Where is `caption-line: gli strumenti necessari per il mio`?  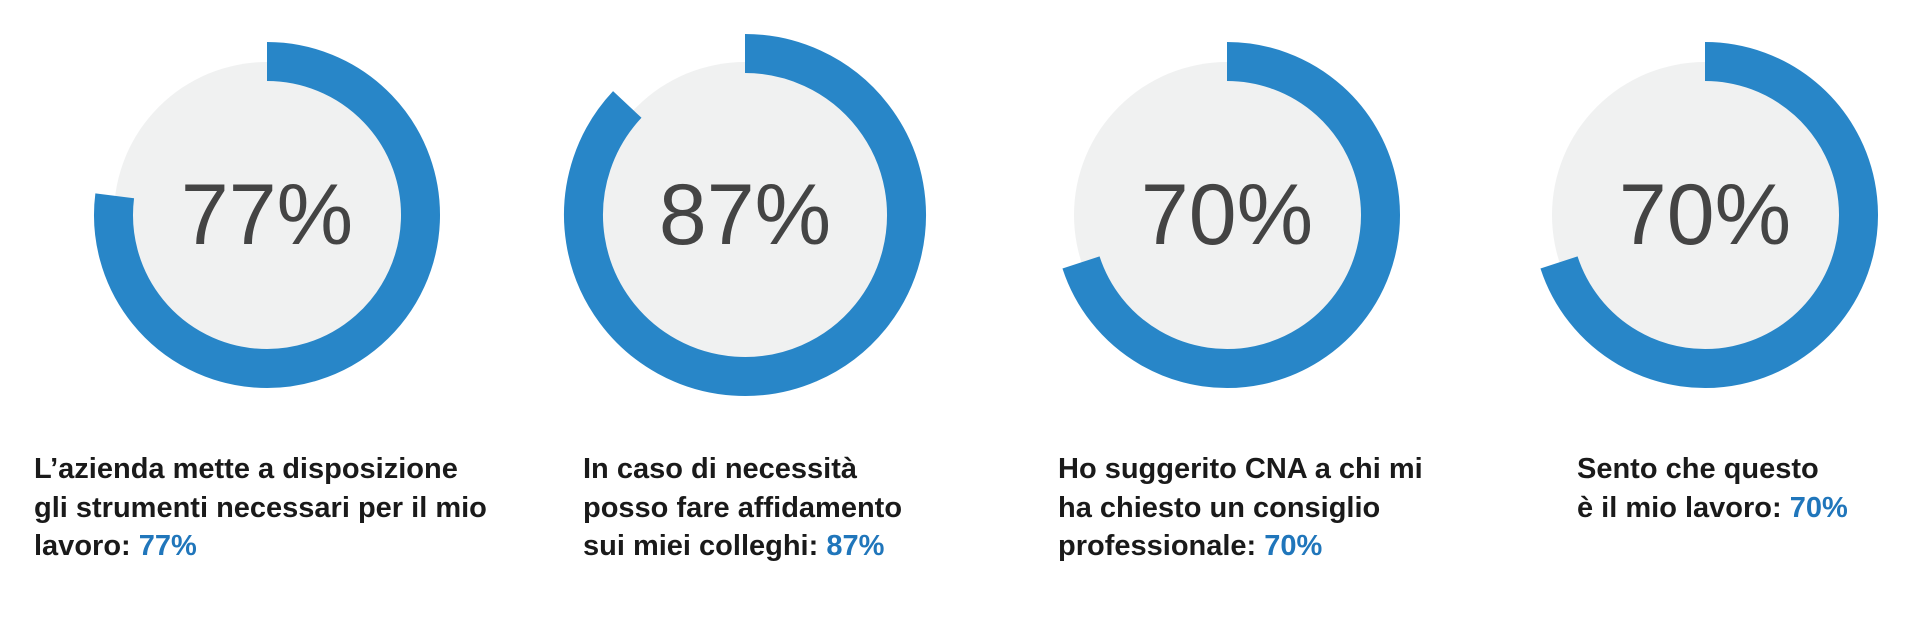
caption-line: gli strumenti necessari per il mio is located at coordinates (260, 508).